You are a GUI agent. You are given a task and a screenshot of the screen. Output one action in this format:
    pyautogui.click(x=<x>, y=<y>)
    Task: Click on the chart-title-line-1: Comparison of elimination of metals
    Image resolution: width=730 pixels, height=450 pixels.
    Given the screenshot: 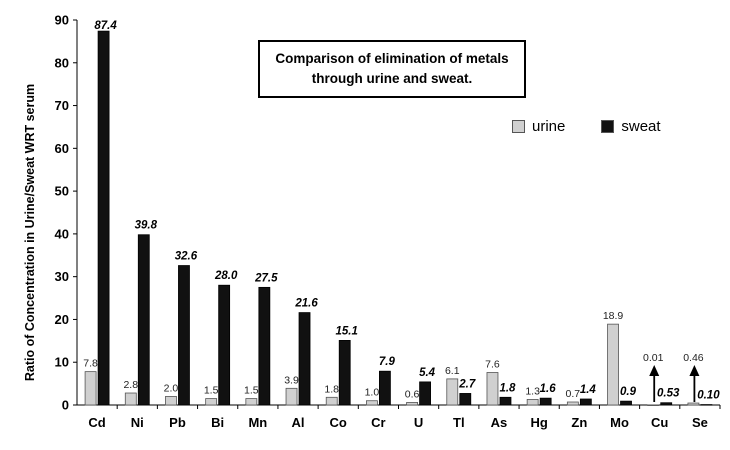 What is the action you would take?
    pyautogui.click(x=392, y=58)
    